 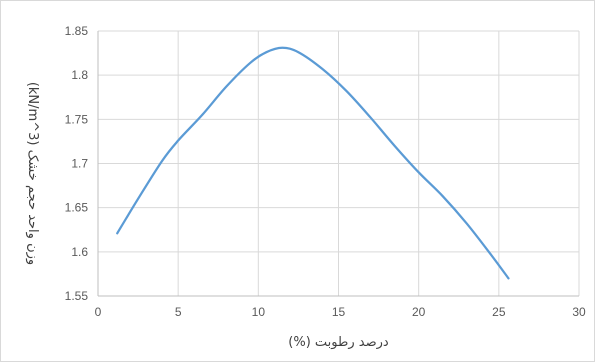 I want to click on y-tick-label: 1.75, so click(x=77, y=119).